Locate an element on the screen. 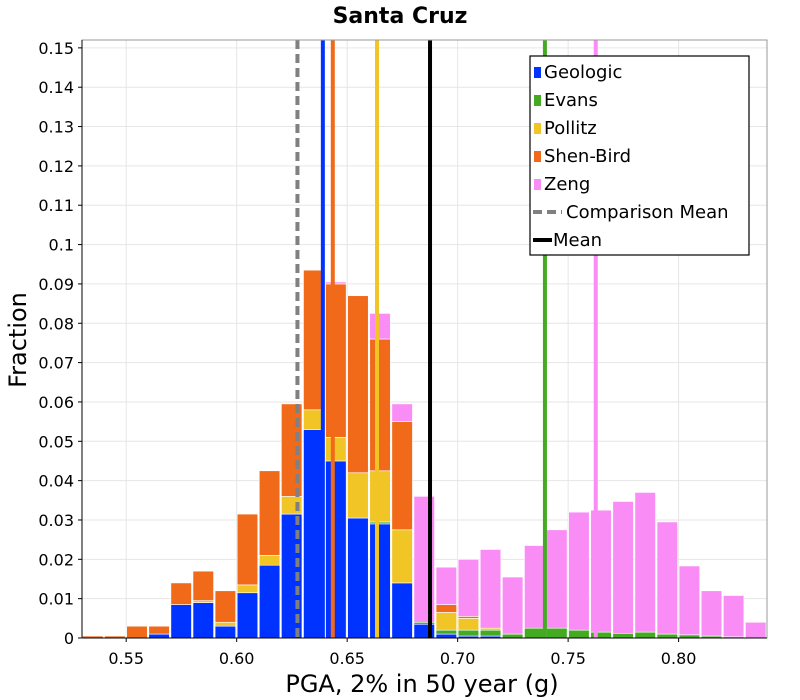 Image resolution: width=800 pixels, height=700 pixels. y-tick-label: 0.02 is located at coordinates (56, 559).